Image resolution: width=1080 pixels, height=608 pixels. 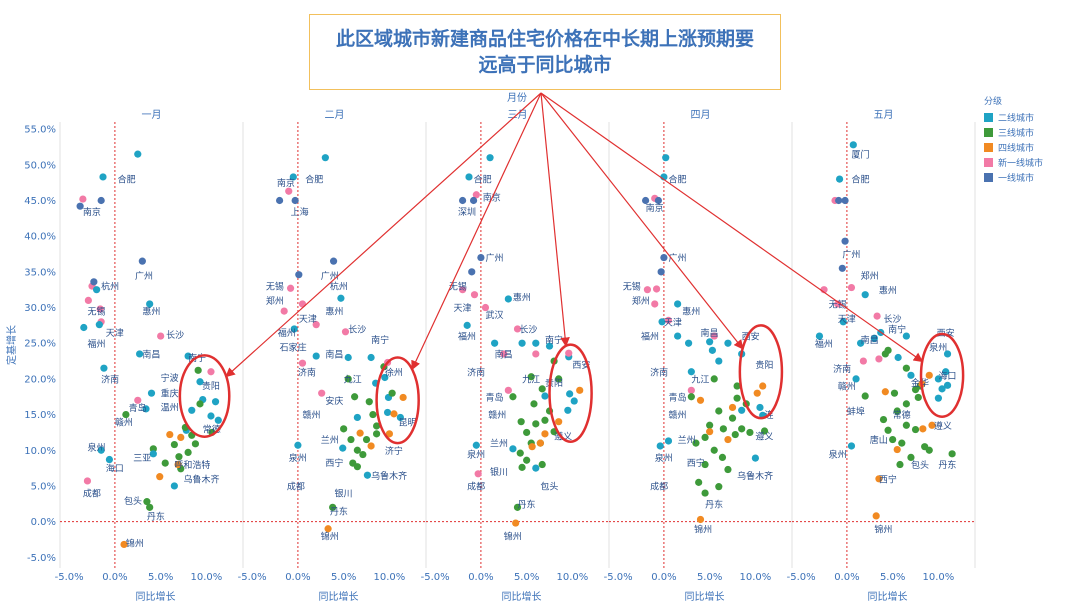 I want to click on city-label: 广州, so click(x=330, y=276).